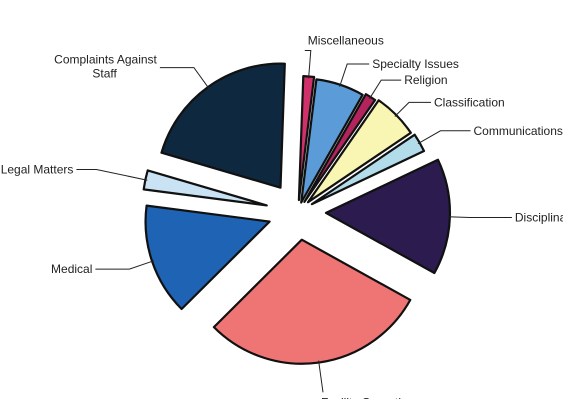  I want to click on slice-label-complaints-against-staff: Complaints Against Staff, so click(105, 67).